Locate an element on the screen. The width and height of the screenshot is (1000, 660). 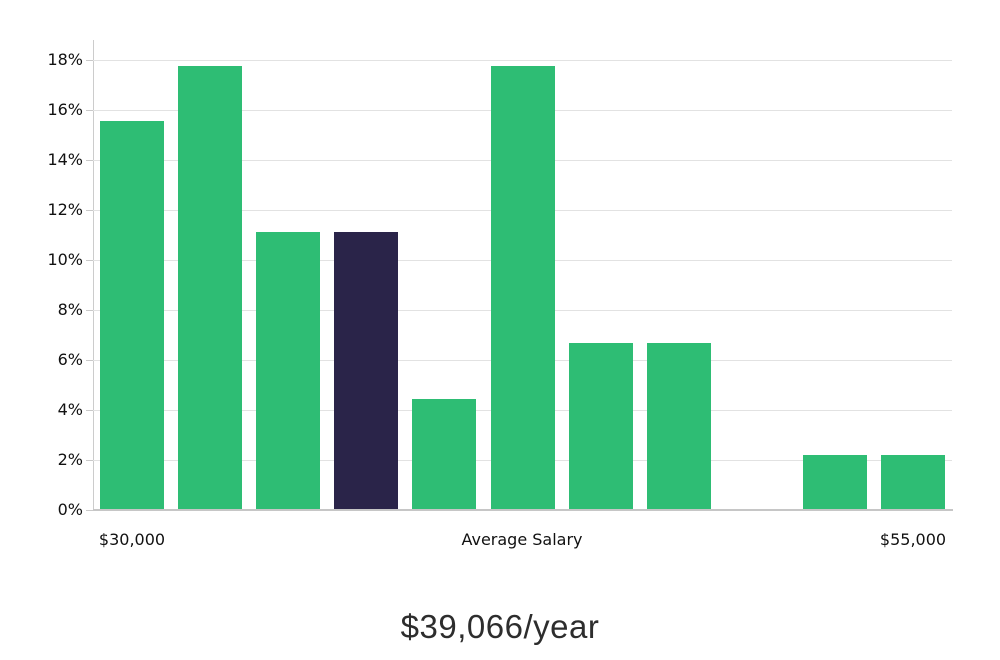
x-tick-label-max-salary: $55,000 is located at coordinates (913, 539).